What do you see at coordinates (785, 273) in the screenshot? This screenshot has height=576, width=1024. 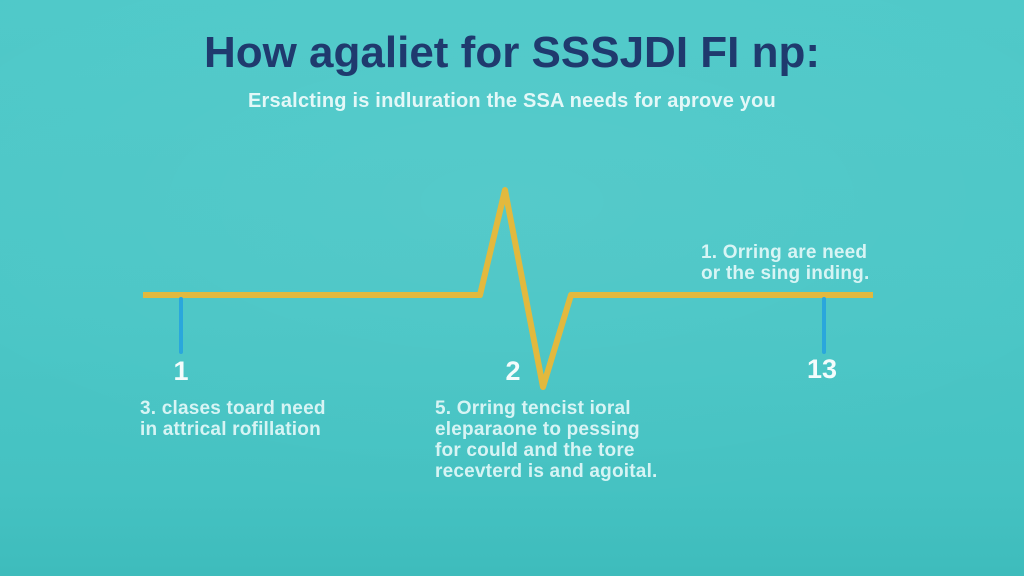 I see `note-line: or the sing inding.` at bounding box center [785, 273].